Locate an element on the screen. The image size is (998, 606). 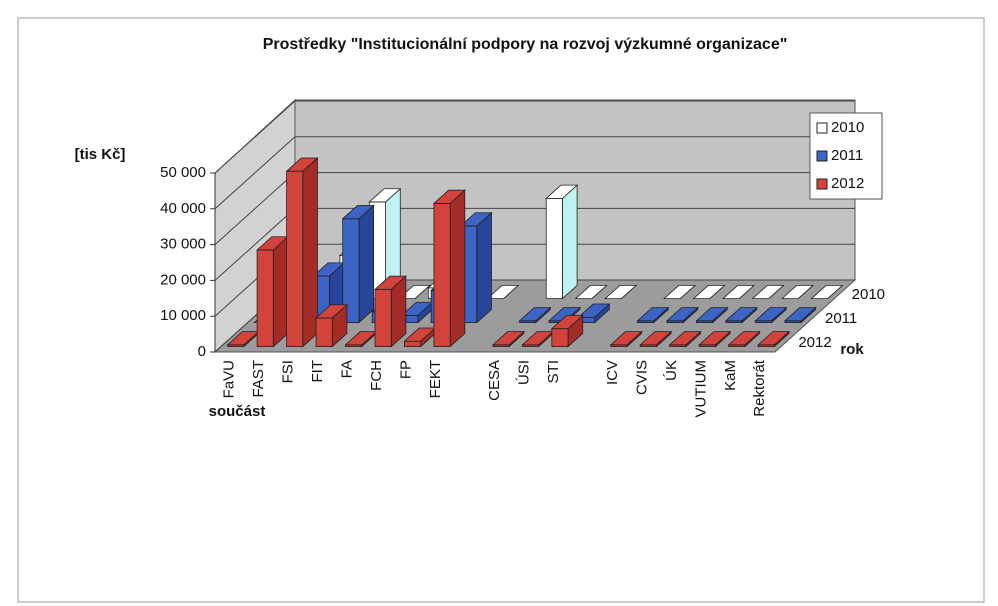
x-tick-label: STI is located at coordinates (553, 371).